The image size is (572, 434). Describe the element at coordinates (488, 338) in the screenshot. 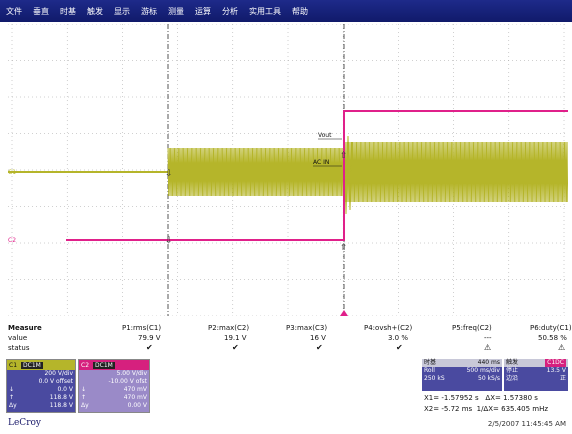

I see `p5-value: ---` at that location.